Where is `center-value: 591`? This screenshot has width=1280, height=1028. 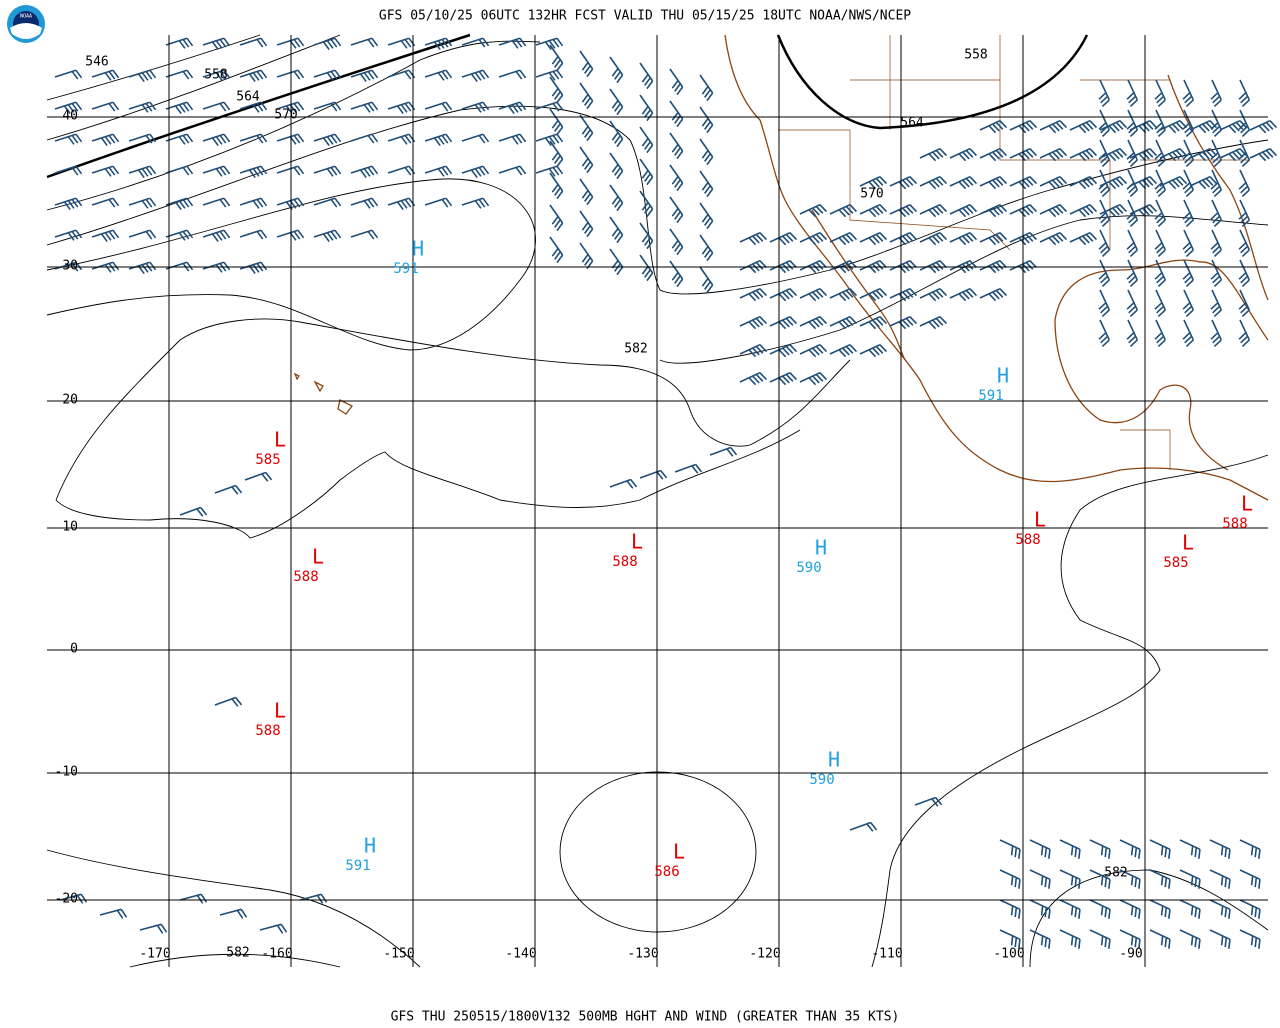 center-value: 591 is located at coordinates (990, 396).